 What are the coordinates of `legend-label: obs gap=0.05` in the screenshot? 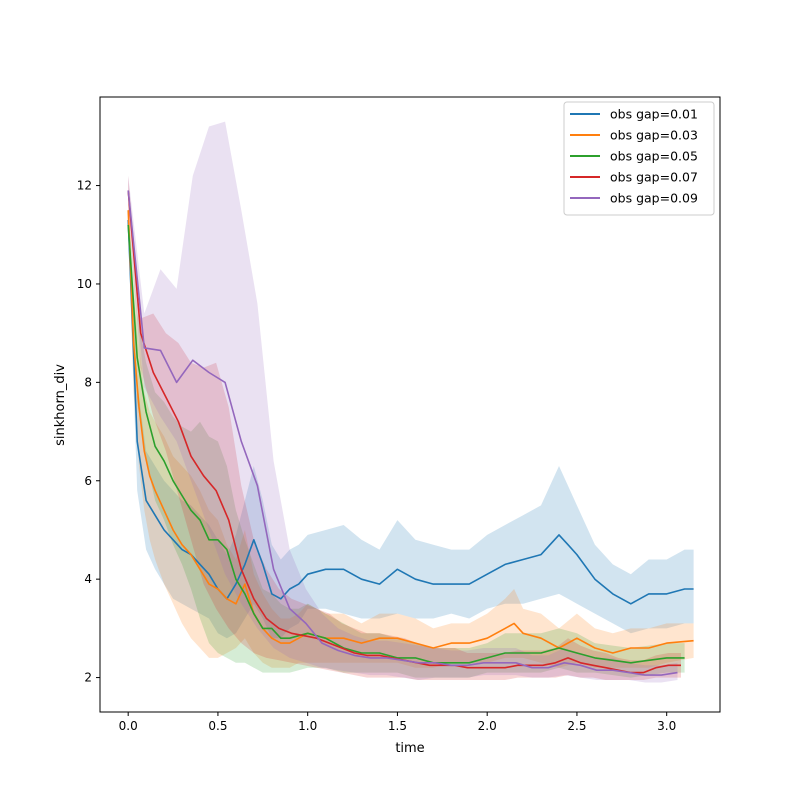 It's located at (654, 156).